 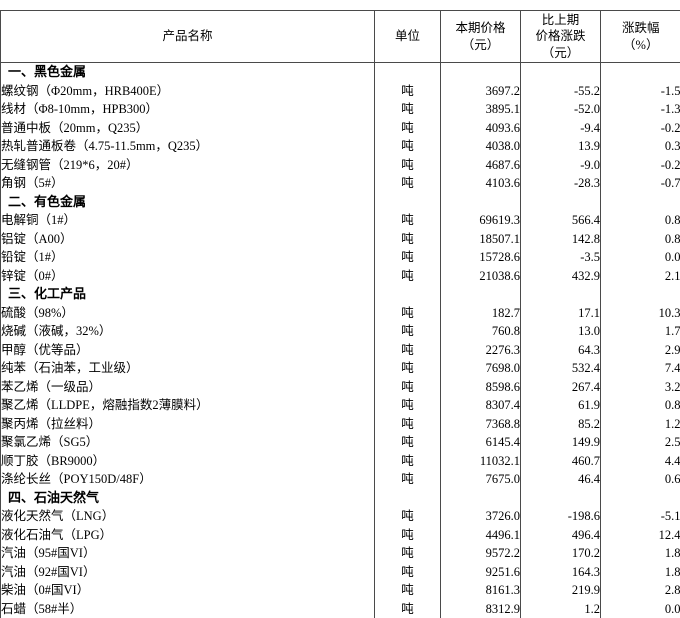 What do you see at coordinates (640, 257) in the screenshot?
I see `pct-cell: 0.0` at bounding box center [640, 257].